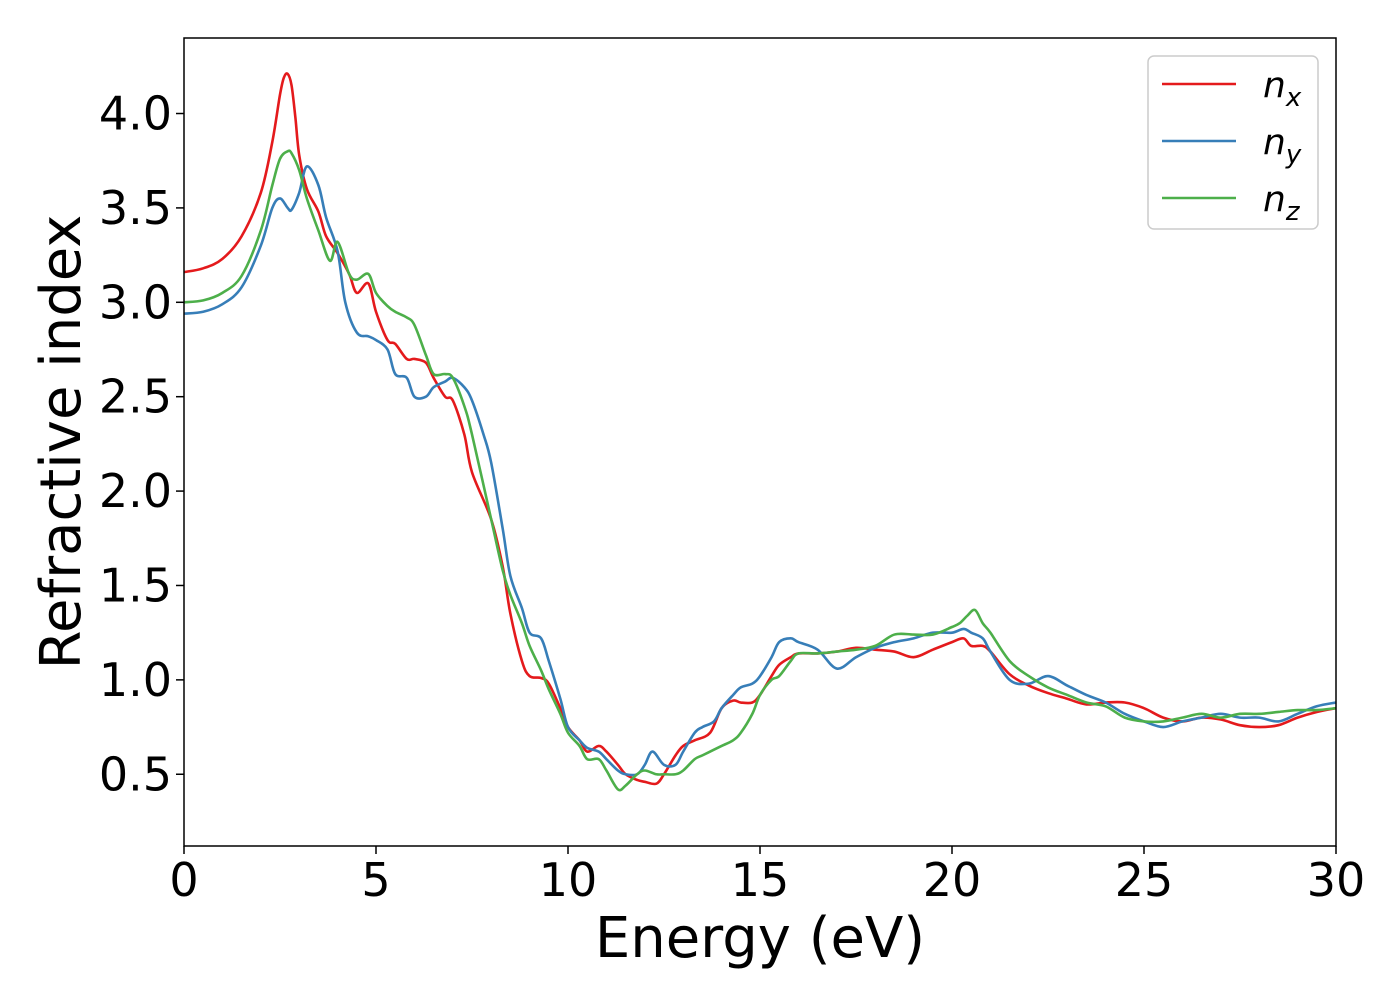  I want to click on x-axis: 0 5 10 15 20 25 30, so click(767, 876).